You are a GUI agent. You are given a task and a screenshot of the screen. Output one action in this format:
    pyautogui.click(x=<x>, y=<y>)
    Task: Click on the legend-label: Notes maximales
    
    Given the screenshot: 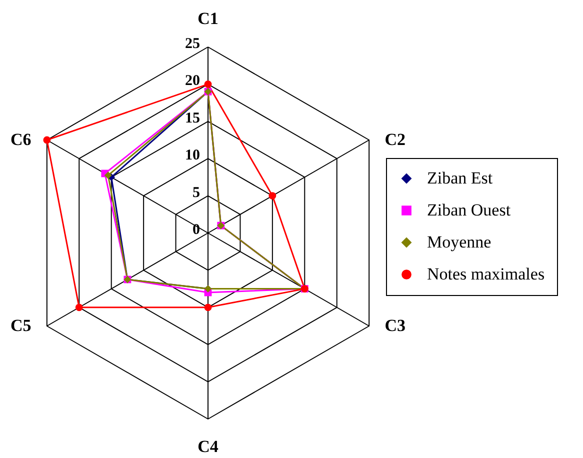 What is the action you would take?
    pyautogui.click(x=486, y=274)
    